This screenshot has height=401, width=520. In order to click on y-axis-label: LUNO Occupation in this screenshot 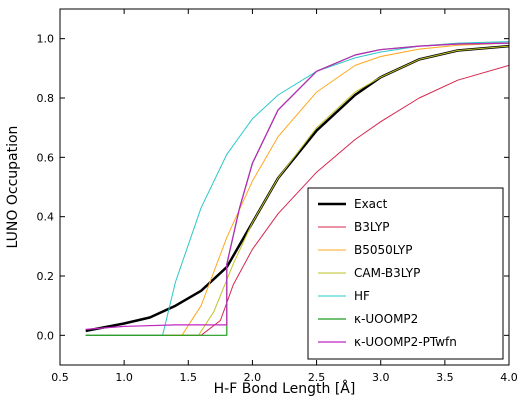, I will do `click(13, 187)`.